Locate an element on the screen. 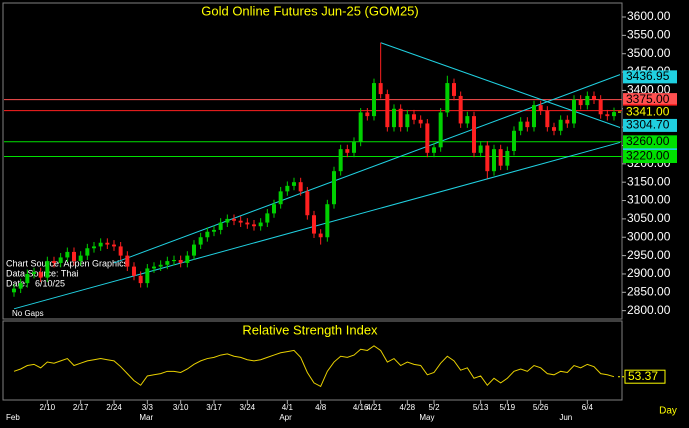 The image size is (689, 428). chart-title: Gold Online Futures Jun-25 (GOM25) is located at coordinates (309, 10).